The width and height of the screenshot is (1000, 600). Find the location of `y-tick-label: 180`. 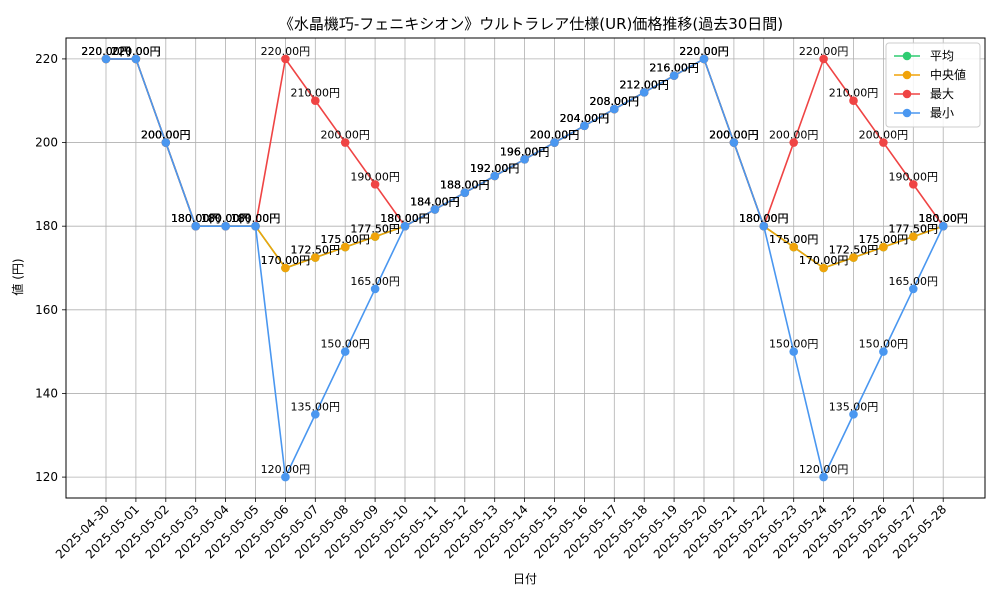

y-tick-label: 180 is located at coordinates (46, 226).